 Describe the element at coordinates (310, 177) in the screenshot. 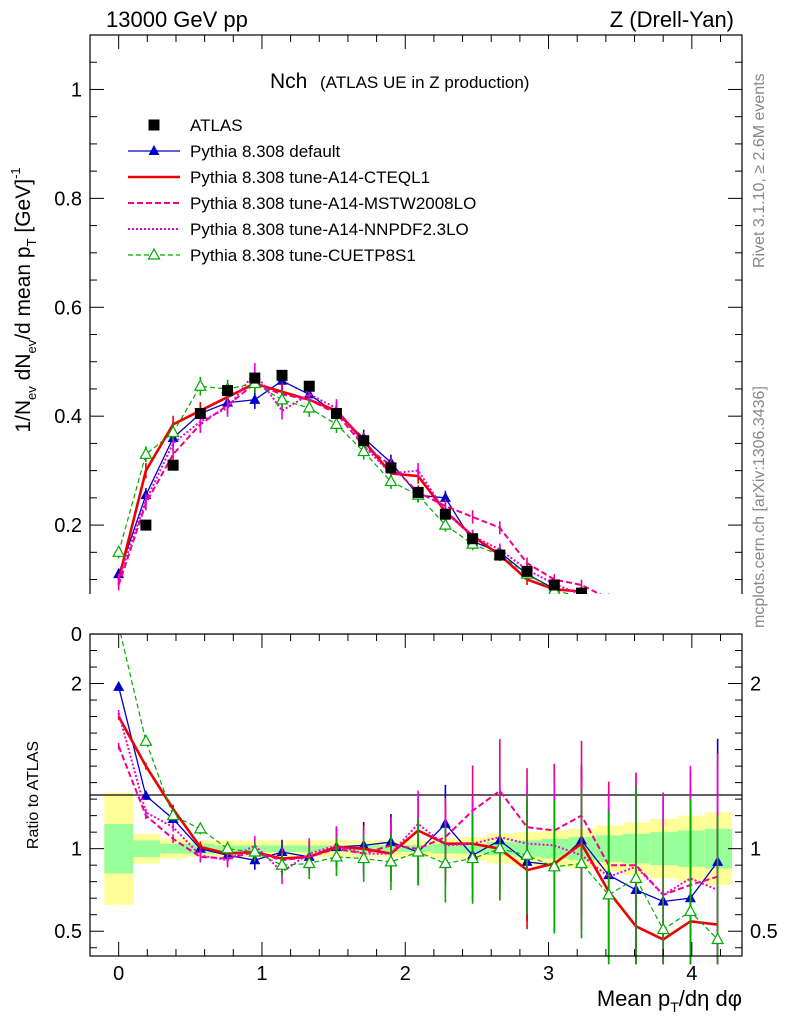

I see `legend-label: Pythia 8.308 tune-A14-CTEQL1` at that location.